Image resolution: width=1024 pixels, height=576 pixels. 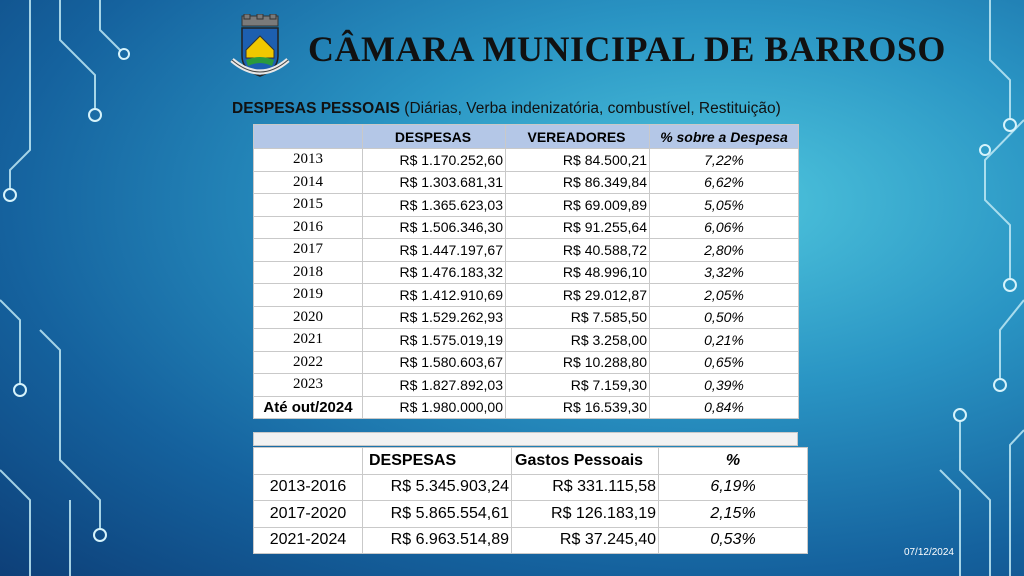 I want to click on table-row: 2016 R$ 1.506.346,30 R$ 91.255,64 6,06%, so click(x=526, y=227).